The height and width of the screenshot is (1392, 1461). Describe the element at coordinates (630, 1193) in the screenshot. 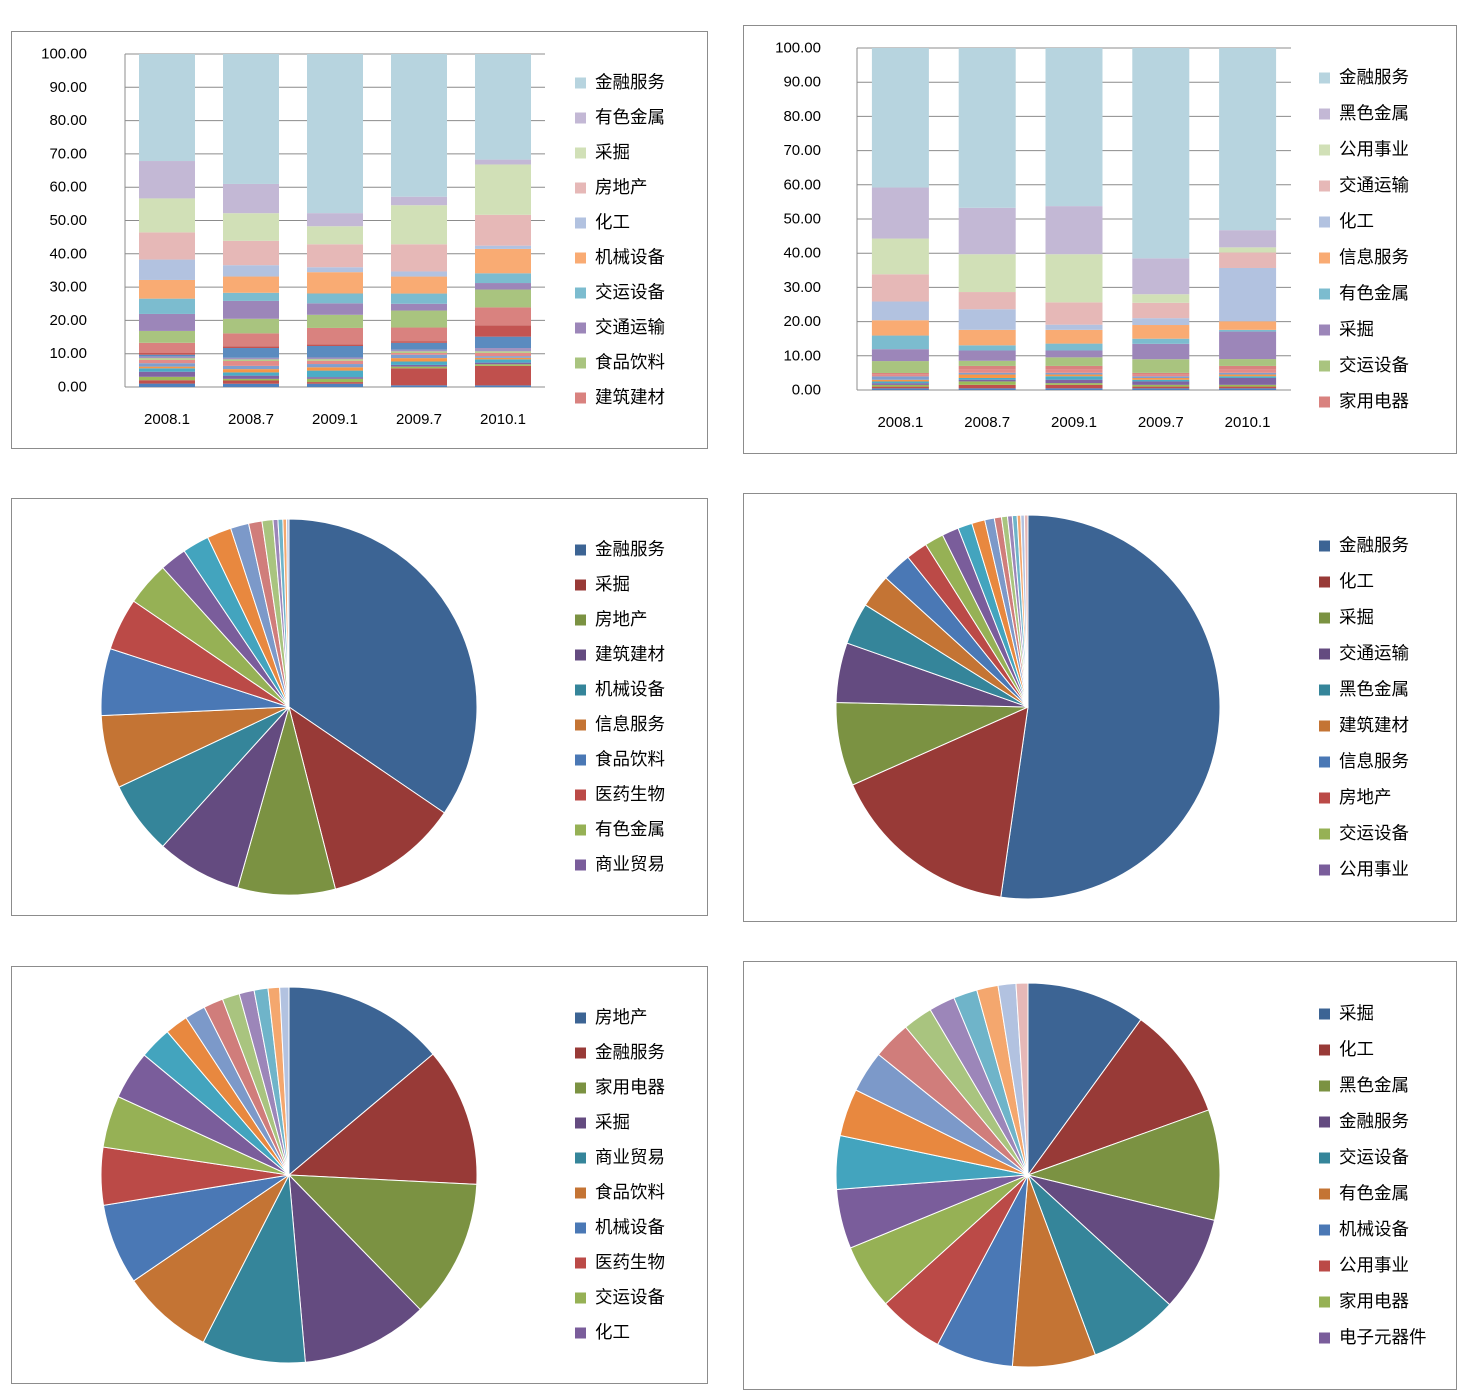

I see `legend-label: 食品饮料` at that location.